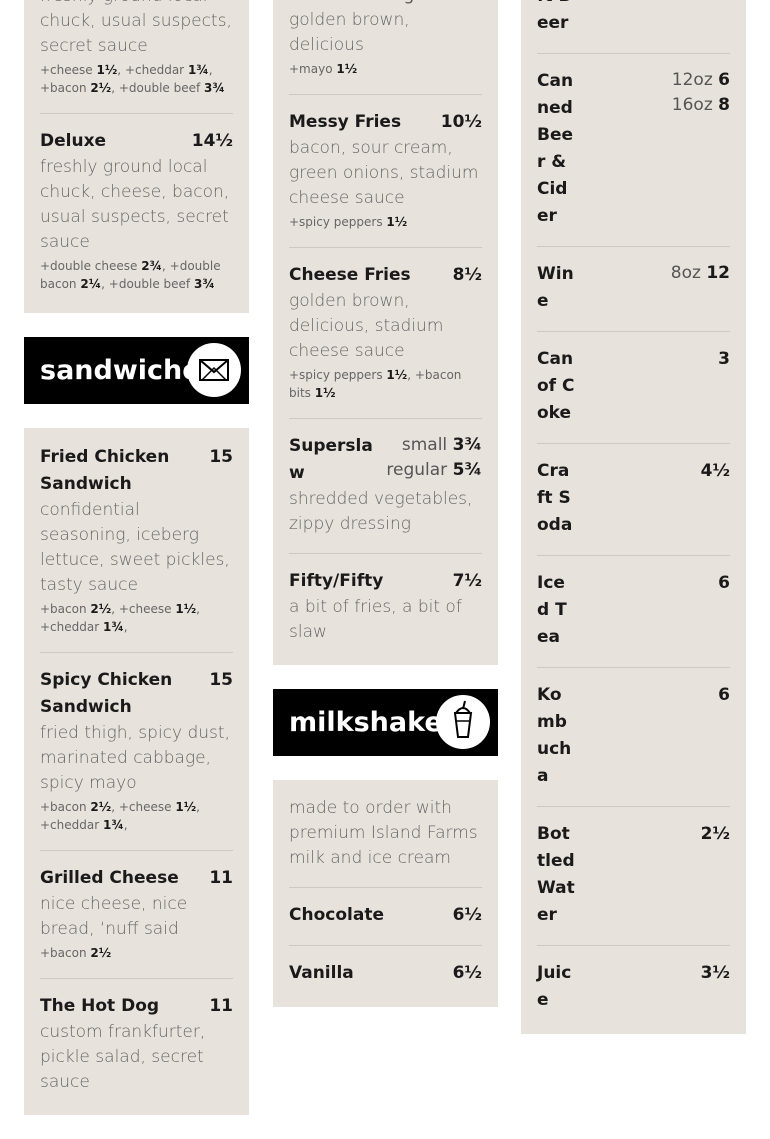 The height and width of the screenshot is (1139, 770). I want to click on menu-item: Craft Beer16oz 8, so click(633, 26).